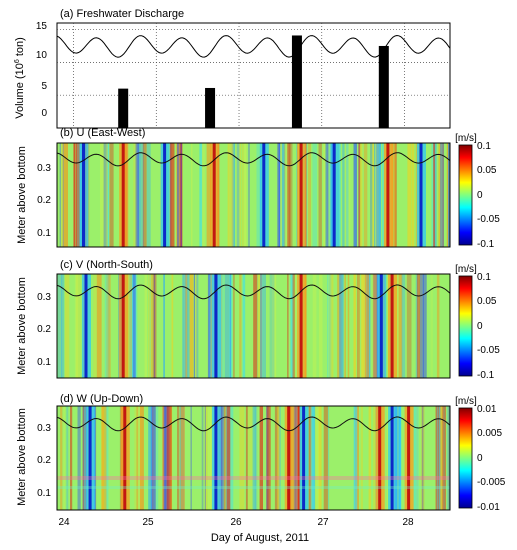  What do you see at coordinates (44, 460) in the screenshot?
I see `panel-d-ytick-0.2: 0.2` at bounding box center [44, 460].